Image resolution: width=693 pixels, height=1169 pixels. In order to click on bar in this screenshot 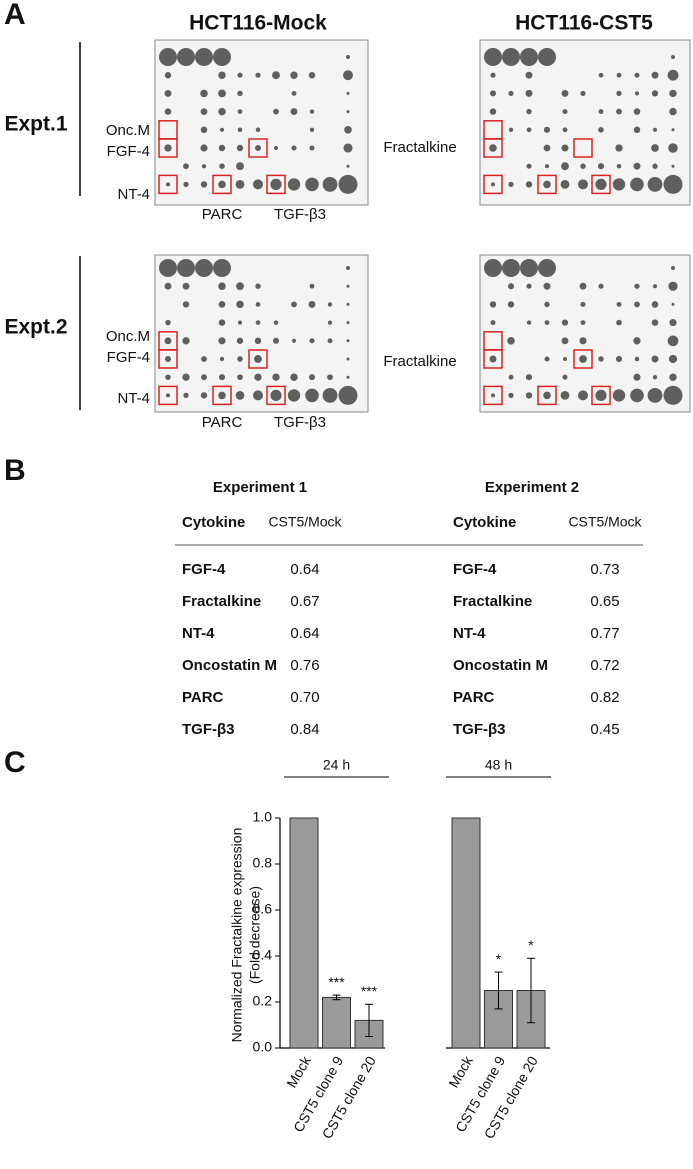, I will do `click(466, 933)`.